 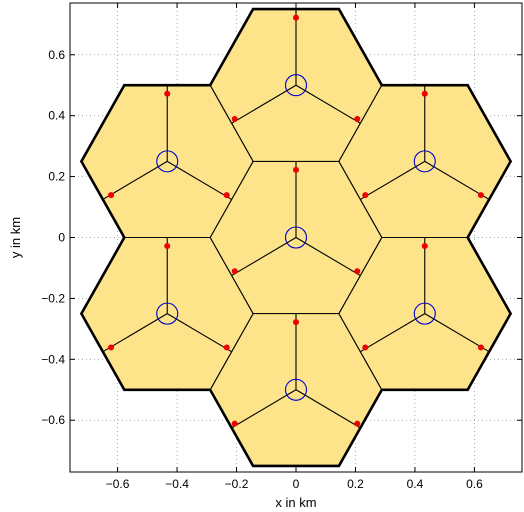 What do you see at coordinates (15, 237) in the screenshot?
I see `y-axis-label: y in km` at bounding box center [15, 237].